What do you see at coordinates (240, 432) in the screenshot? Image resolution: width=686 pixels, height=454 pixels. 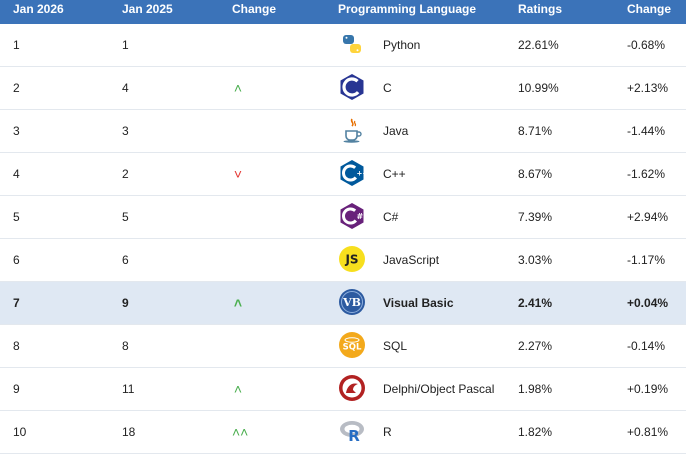 I see `trend-double-up-icon: ˄˄` at bounding box center [240, 432].